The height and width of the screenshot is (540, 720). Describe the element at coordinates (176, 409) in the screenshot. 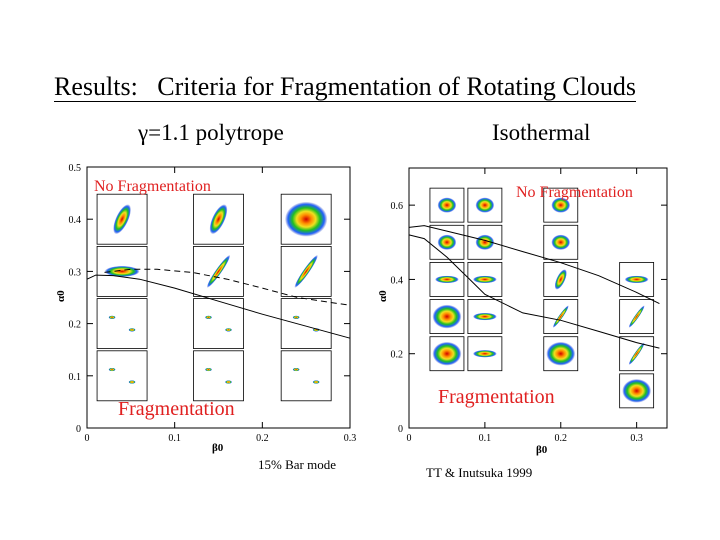

I see `left-fragmentation-label: Fragmentation` at that location.